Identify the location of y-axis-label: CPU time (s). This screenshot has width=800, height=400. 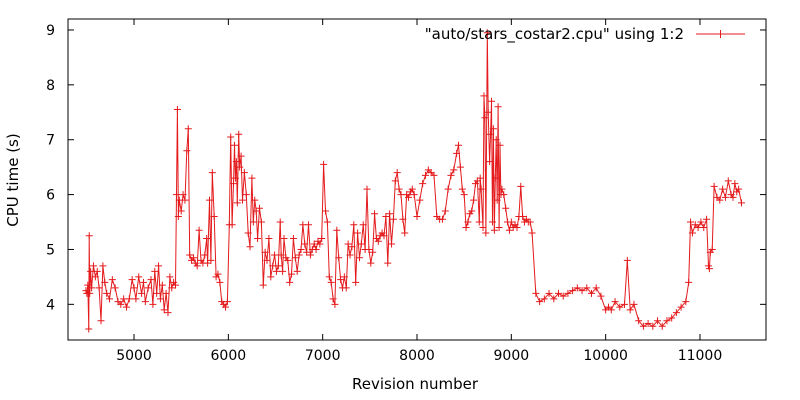
(13, 179).